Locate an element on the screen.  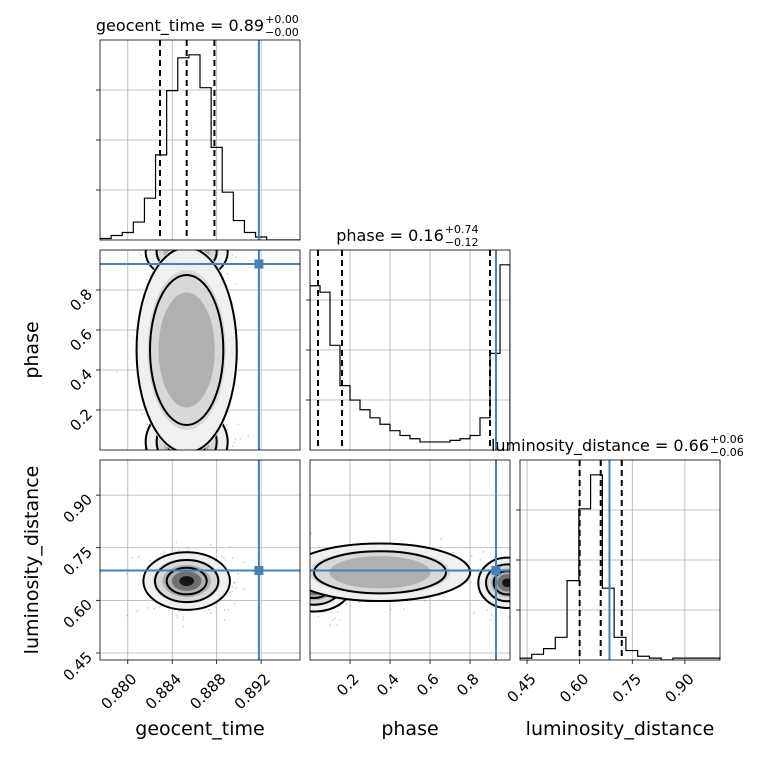
x-tick-label: 0.888 is located at coordinates (207, 691).